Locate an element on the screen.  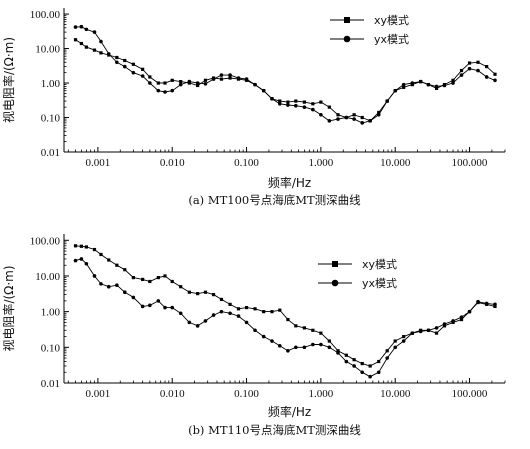
legend-marker-circle is located at coordinates (347, 39).